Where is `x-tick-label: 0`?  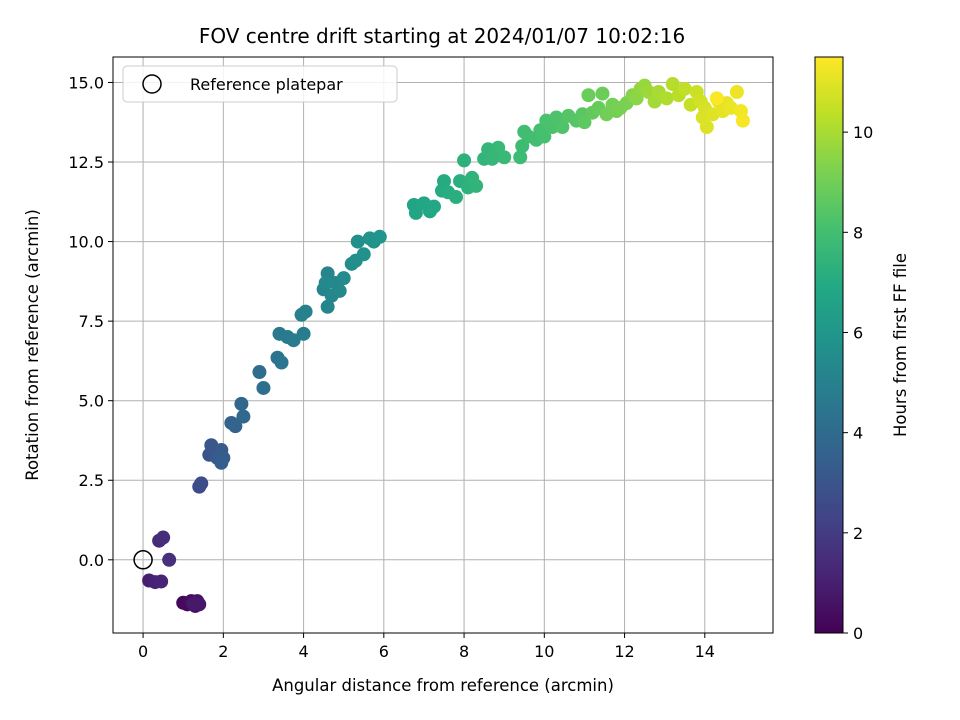 x-tick-label: 0 is located at coordinates (143, 651).